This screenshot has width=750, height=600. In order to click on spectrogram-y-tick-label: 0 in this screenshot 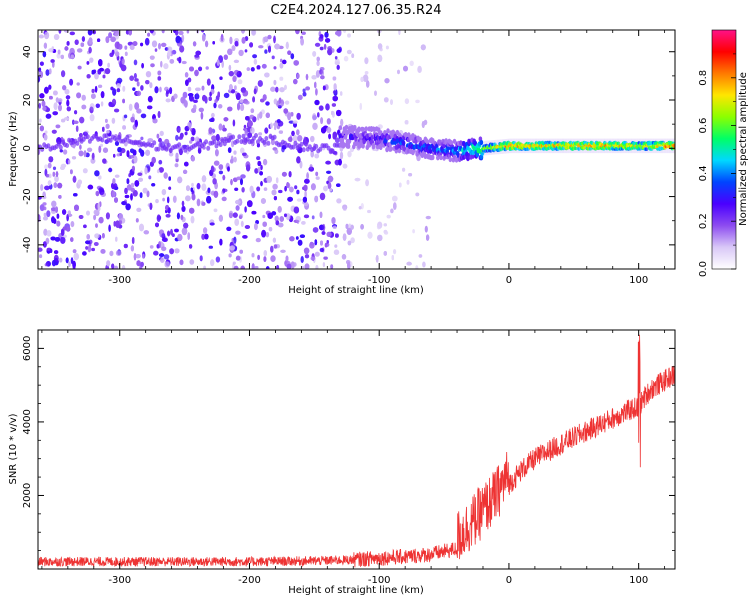, I will do `click(27, 148)`.